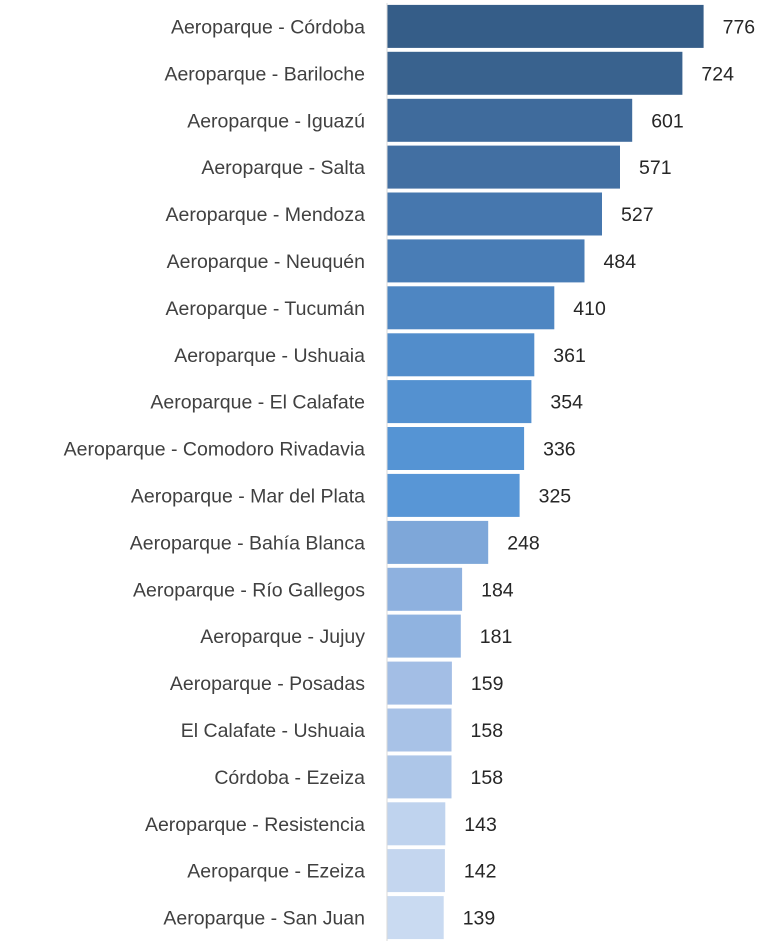  What do you see at coordinates (480, 825) in the screenshot?
I see `data-label: 143` at bounding box center [480, 825].